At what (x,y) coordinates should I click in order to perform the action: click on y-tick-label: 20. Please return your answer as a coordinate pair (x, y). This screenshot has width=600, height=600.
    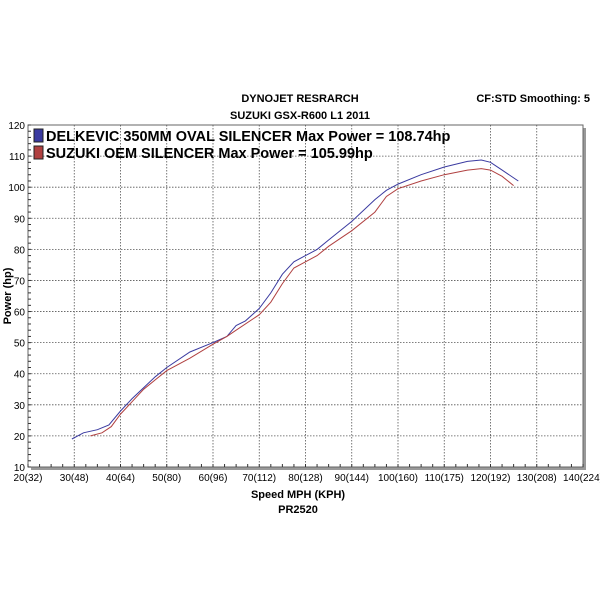
    Looking at the image, I should click on (20, 437).